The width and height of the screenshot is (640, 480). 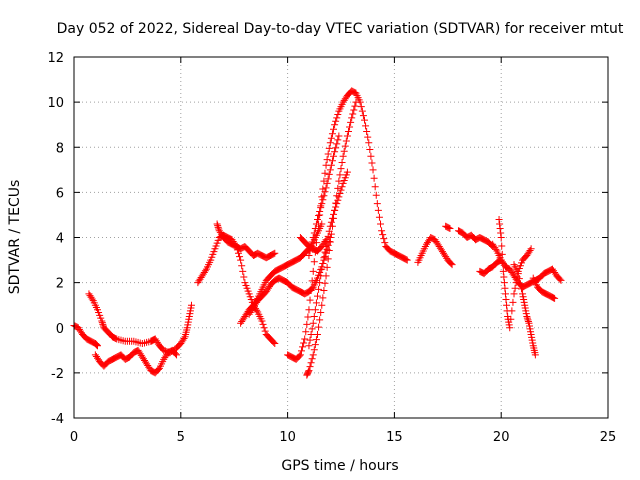 I want to click on y-tick-label: -4, so click(x=57, y=419).